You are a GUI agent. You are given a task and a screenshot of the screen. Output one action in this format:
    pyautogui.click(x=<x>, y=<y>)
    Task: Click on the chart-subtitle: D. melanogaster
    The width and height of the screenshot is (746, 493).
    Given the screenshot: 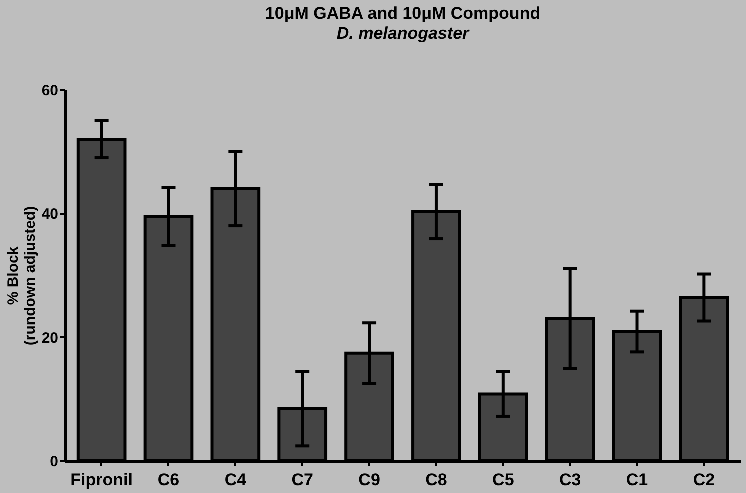 What is the action you would take?
    pyautogui.click(x=403, y=33)
    